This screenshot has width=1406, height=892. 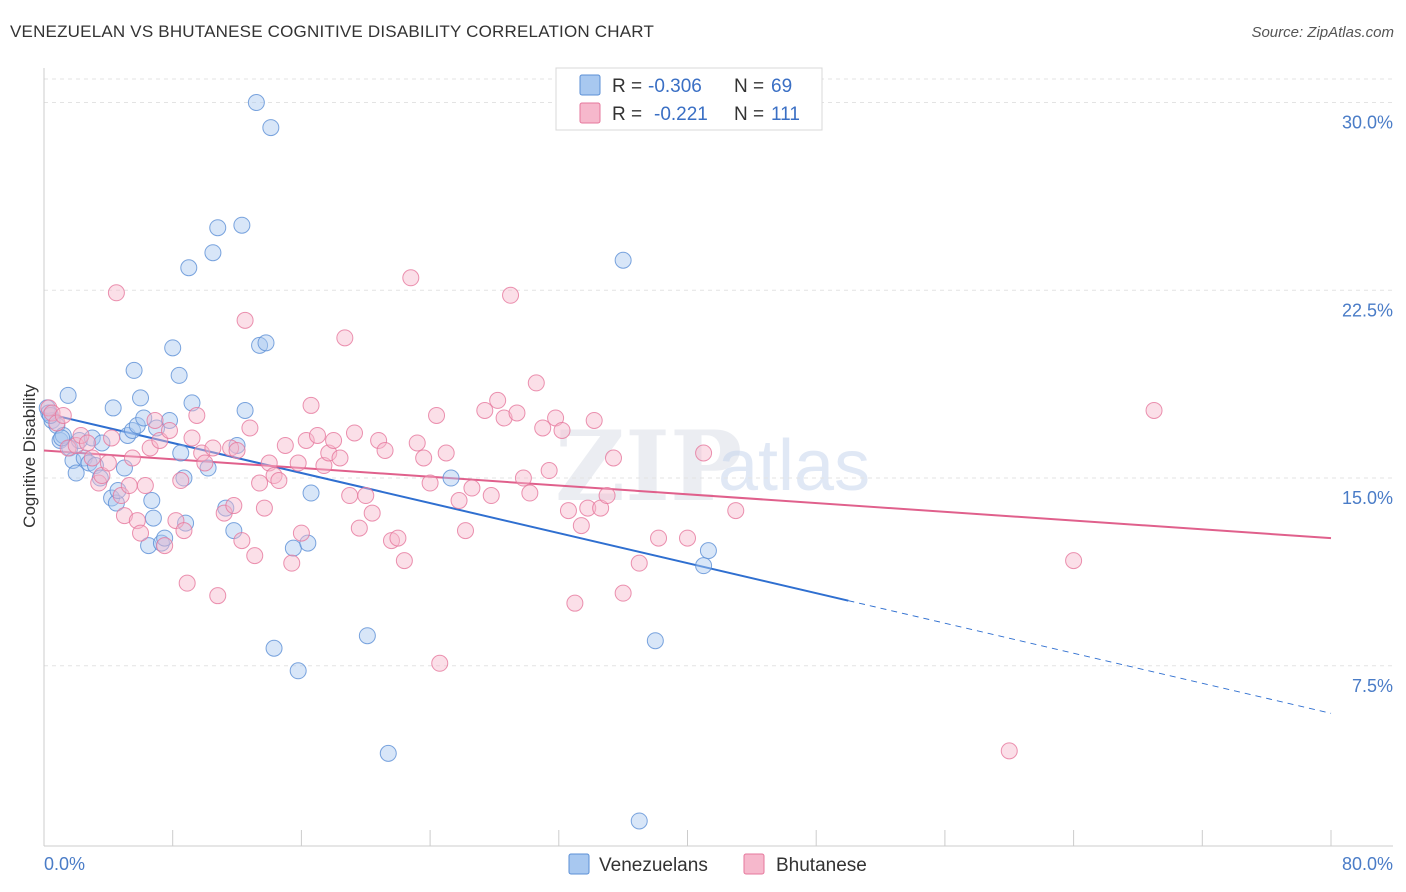 I want to click on bottom-label-bhutanese: Bhutanese, so click(x=821, y=865).